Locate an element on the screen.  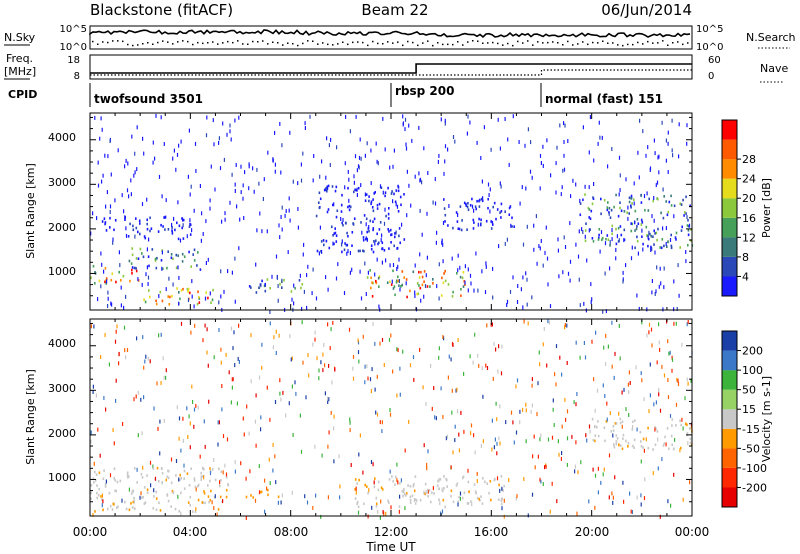
colorbar-swatch is located at coordinates (729, 286).